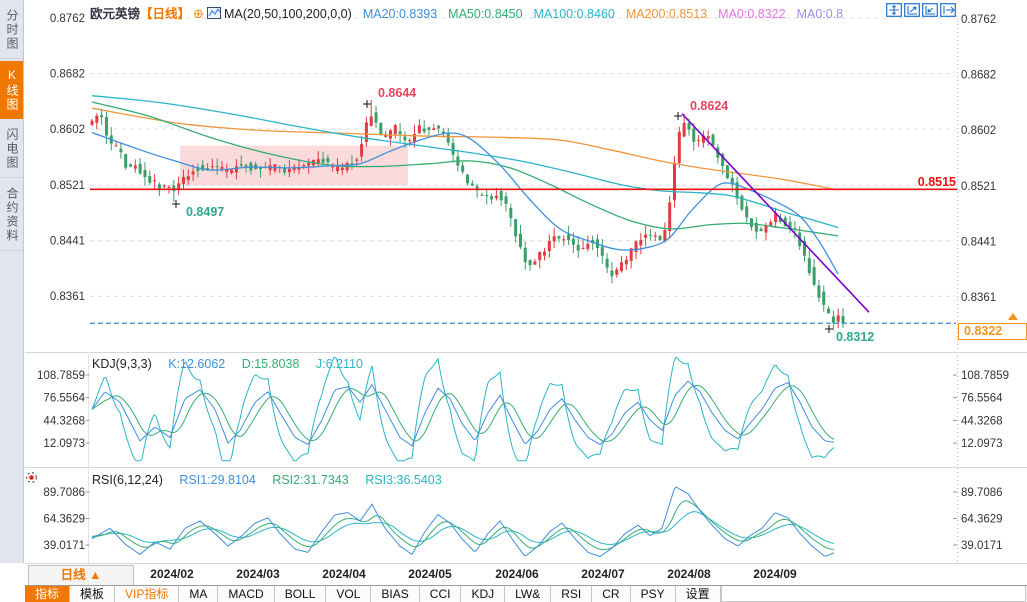  What do you see at coordinates (198, 13) in the screenshot?
I see `add-indicator-icon: ⊕` at bounding box center [198, 13].